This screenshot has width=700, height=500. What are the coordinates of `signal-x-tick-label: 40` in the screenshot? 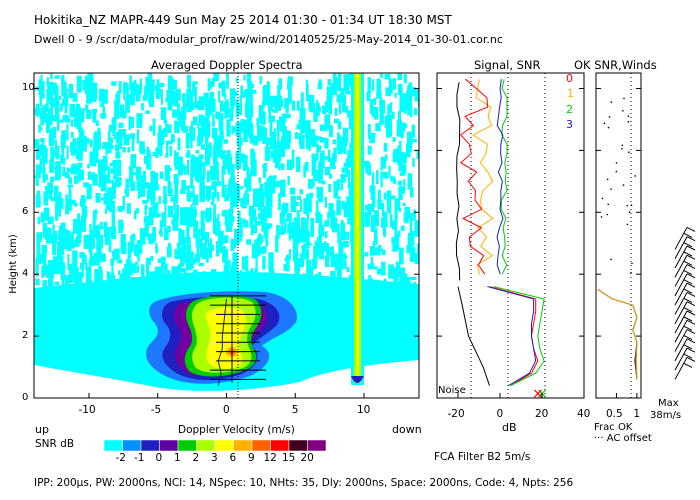 It's located at (584, 414).